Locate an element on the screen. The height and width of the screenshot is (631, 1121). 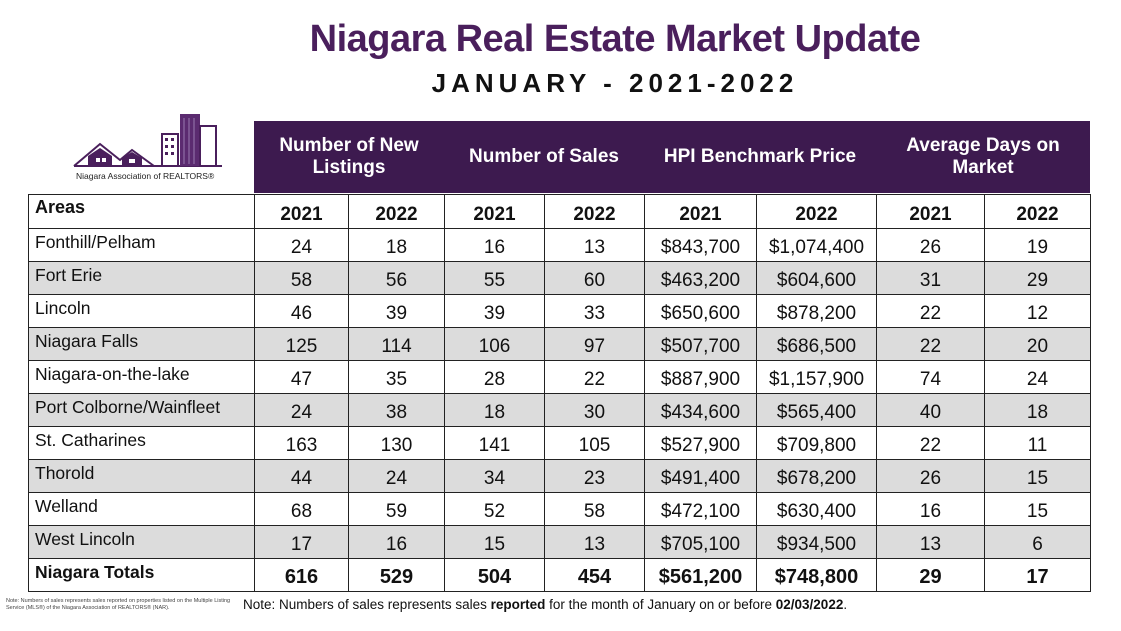
table-row: Thorold 44 24 34 23 $491,400 $678,200 26 15 is located at coordinates (559, 476).